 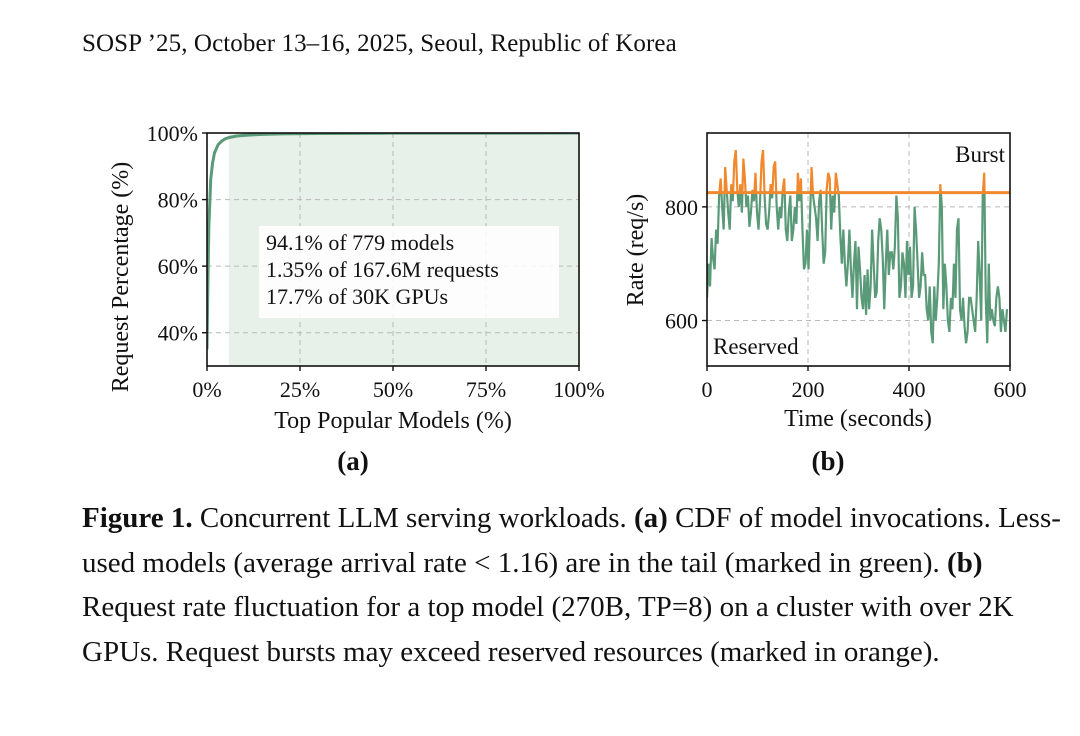 What do you see at coordinates (1010, 389) in the screenshot?
I see `panel-b-xtick-label: 600` at bounding box center [1010, 389].